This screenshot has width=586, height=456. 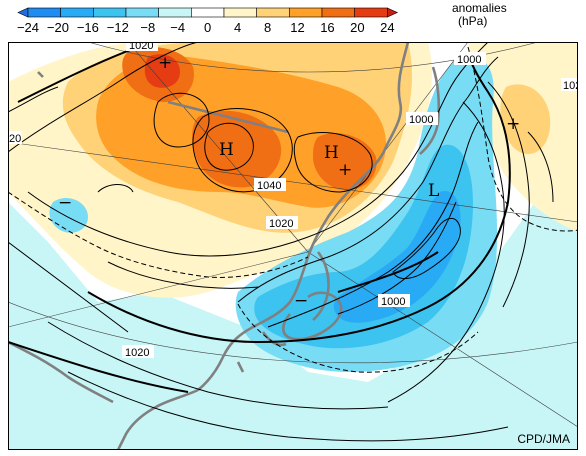 I want to click on isobar-label-1000-mid: 1000, so click(x=422, y=119).